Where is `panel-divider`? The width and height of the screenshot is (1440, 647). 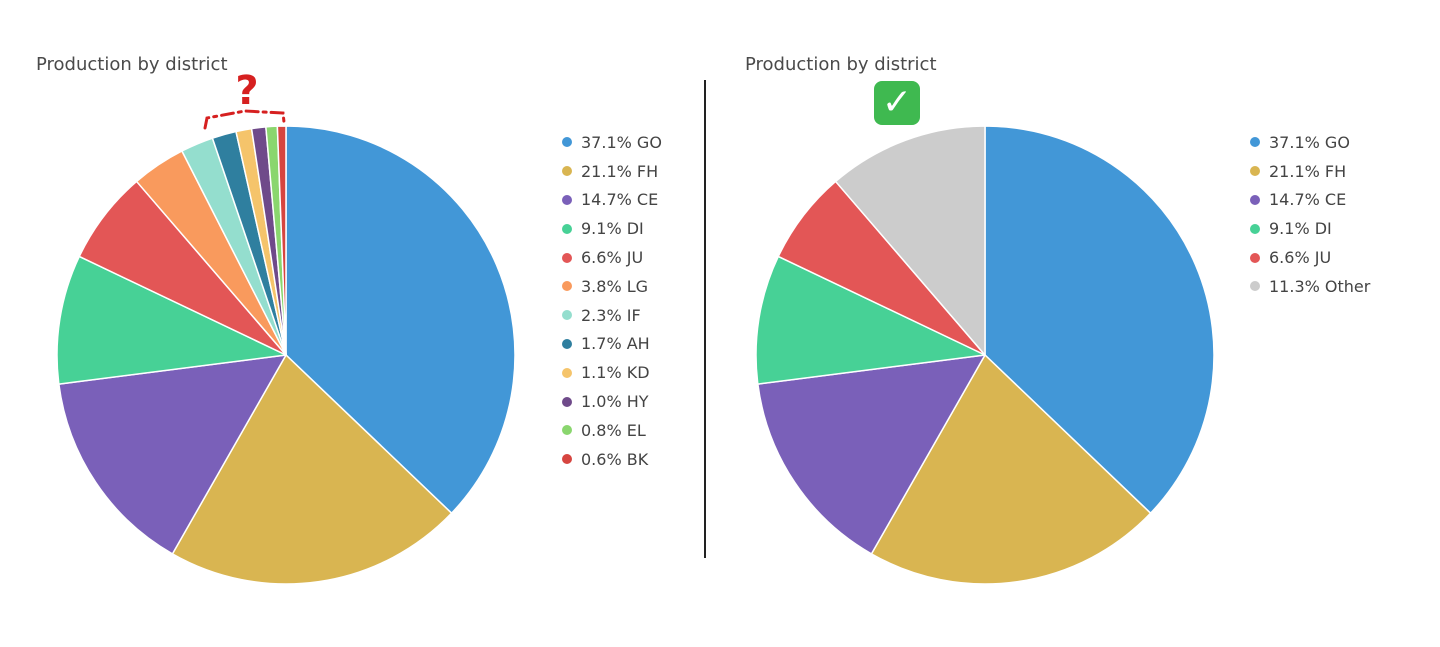 panel-divider is located at coordinates (705, 319).